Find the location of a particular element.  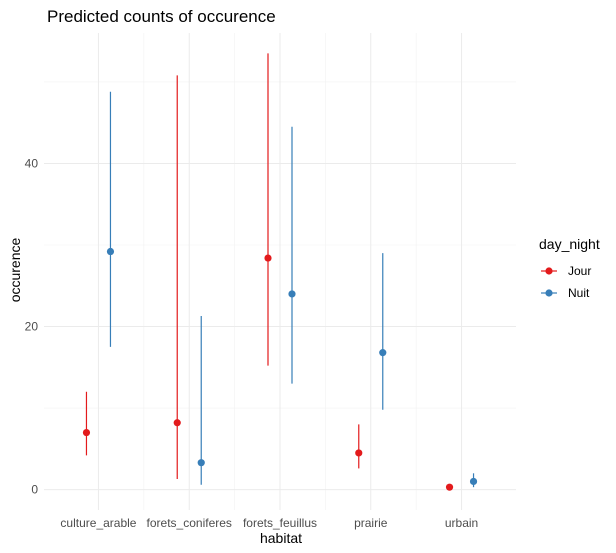

legend: day_night Jour Nuit is located at coordinates (569, 268).